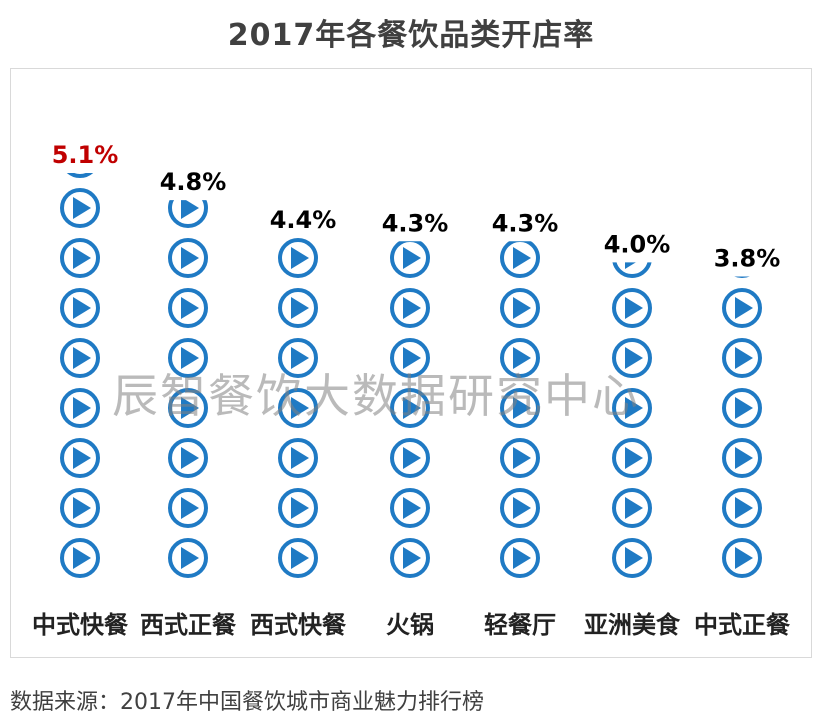 Image resolution: width=822 pixels, height=728 pixels. What do you see at coordinates (303, 220) in the screenshot?
I see `value-label: 4.4%` at bounding box center [303, 220].